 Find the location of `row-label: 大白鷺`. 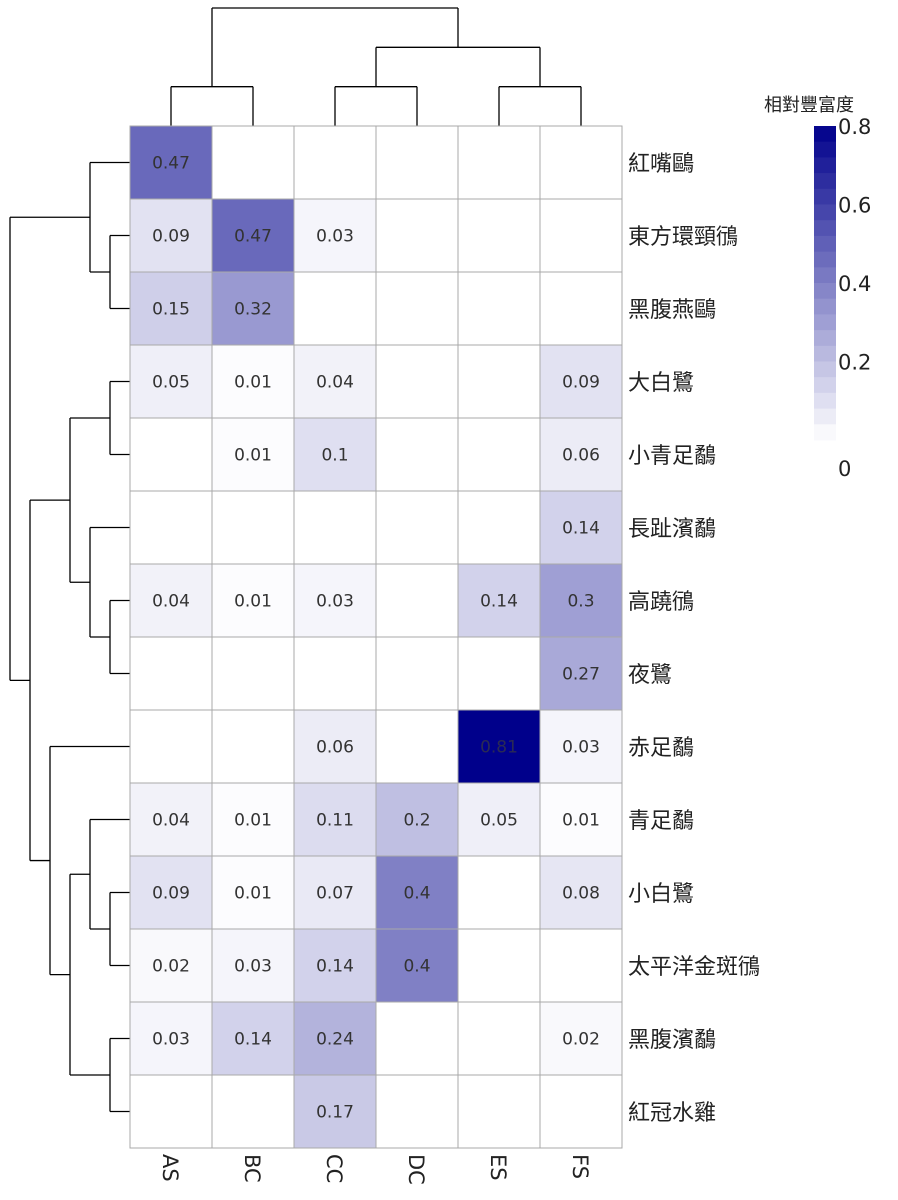

row-label: 大白鷺 is located at coordinates (661, 383).